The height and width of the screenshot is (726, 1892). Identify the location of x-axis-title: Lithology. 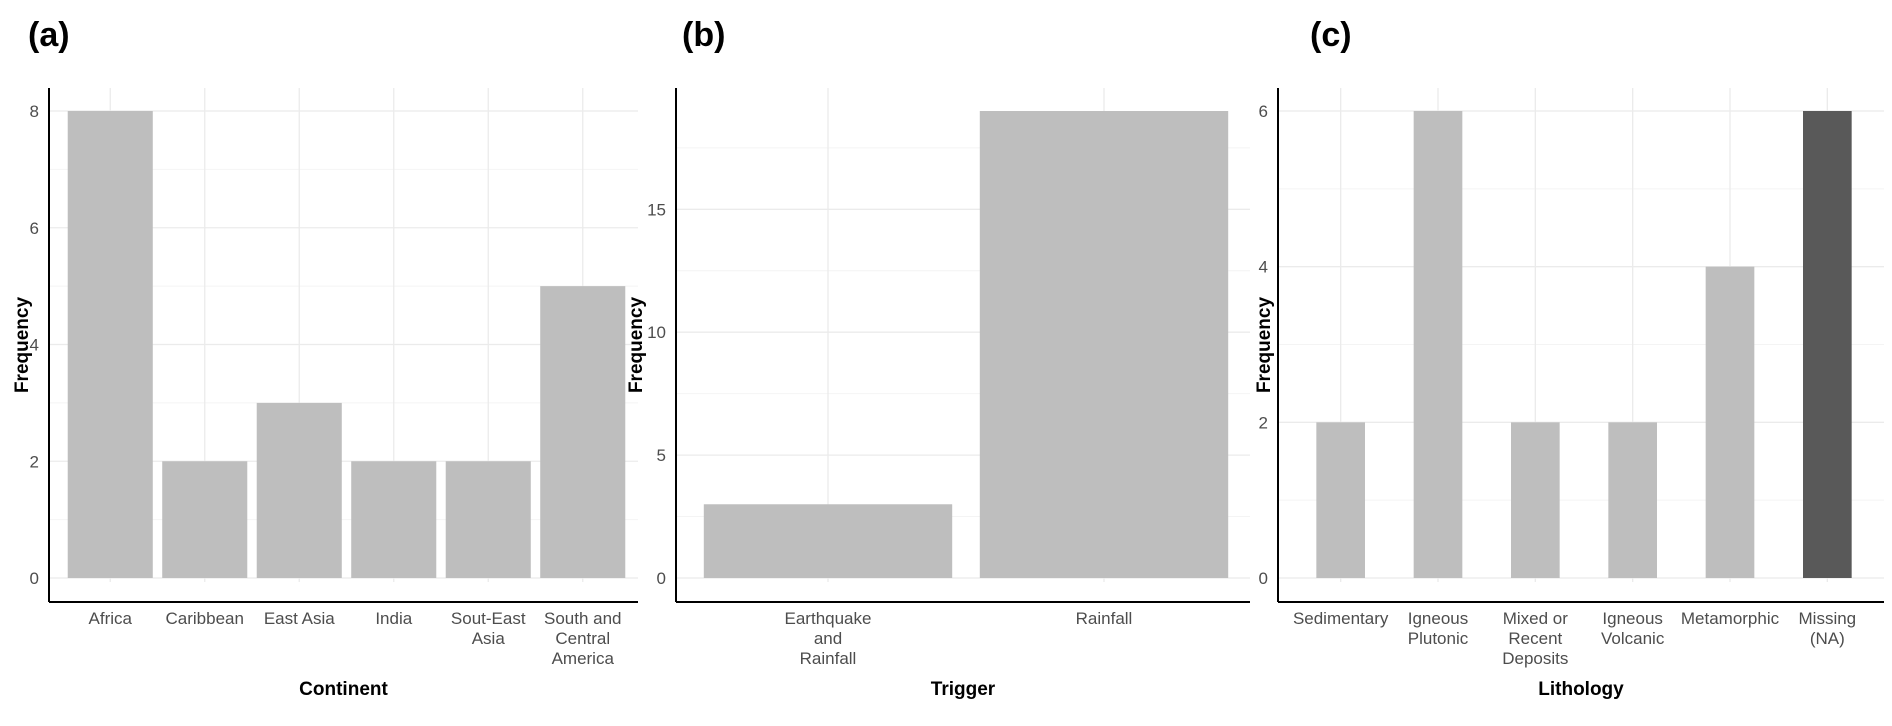
(1581, 689).